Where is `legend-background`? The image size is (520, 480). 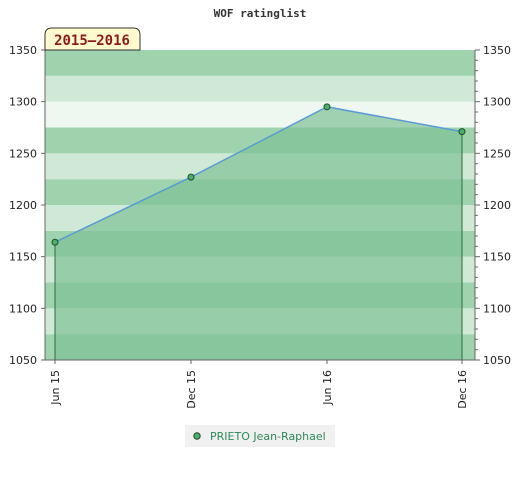 legend-background is located at coordinates (260, 436).